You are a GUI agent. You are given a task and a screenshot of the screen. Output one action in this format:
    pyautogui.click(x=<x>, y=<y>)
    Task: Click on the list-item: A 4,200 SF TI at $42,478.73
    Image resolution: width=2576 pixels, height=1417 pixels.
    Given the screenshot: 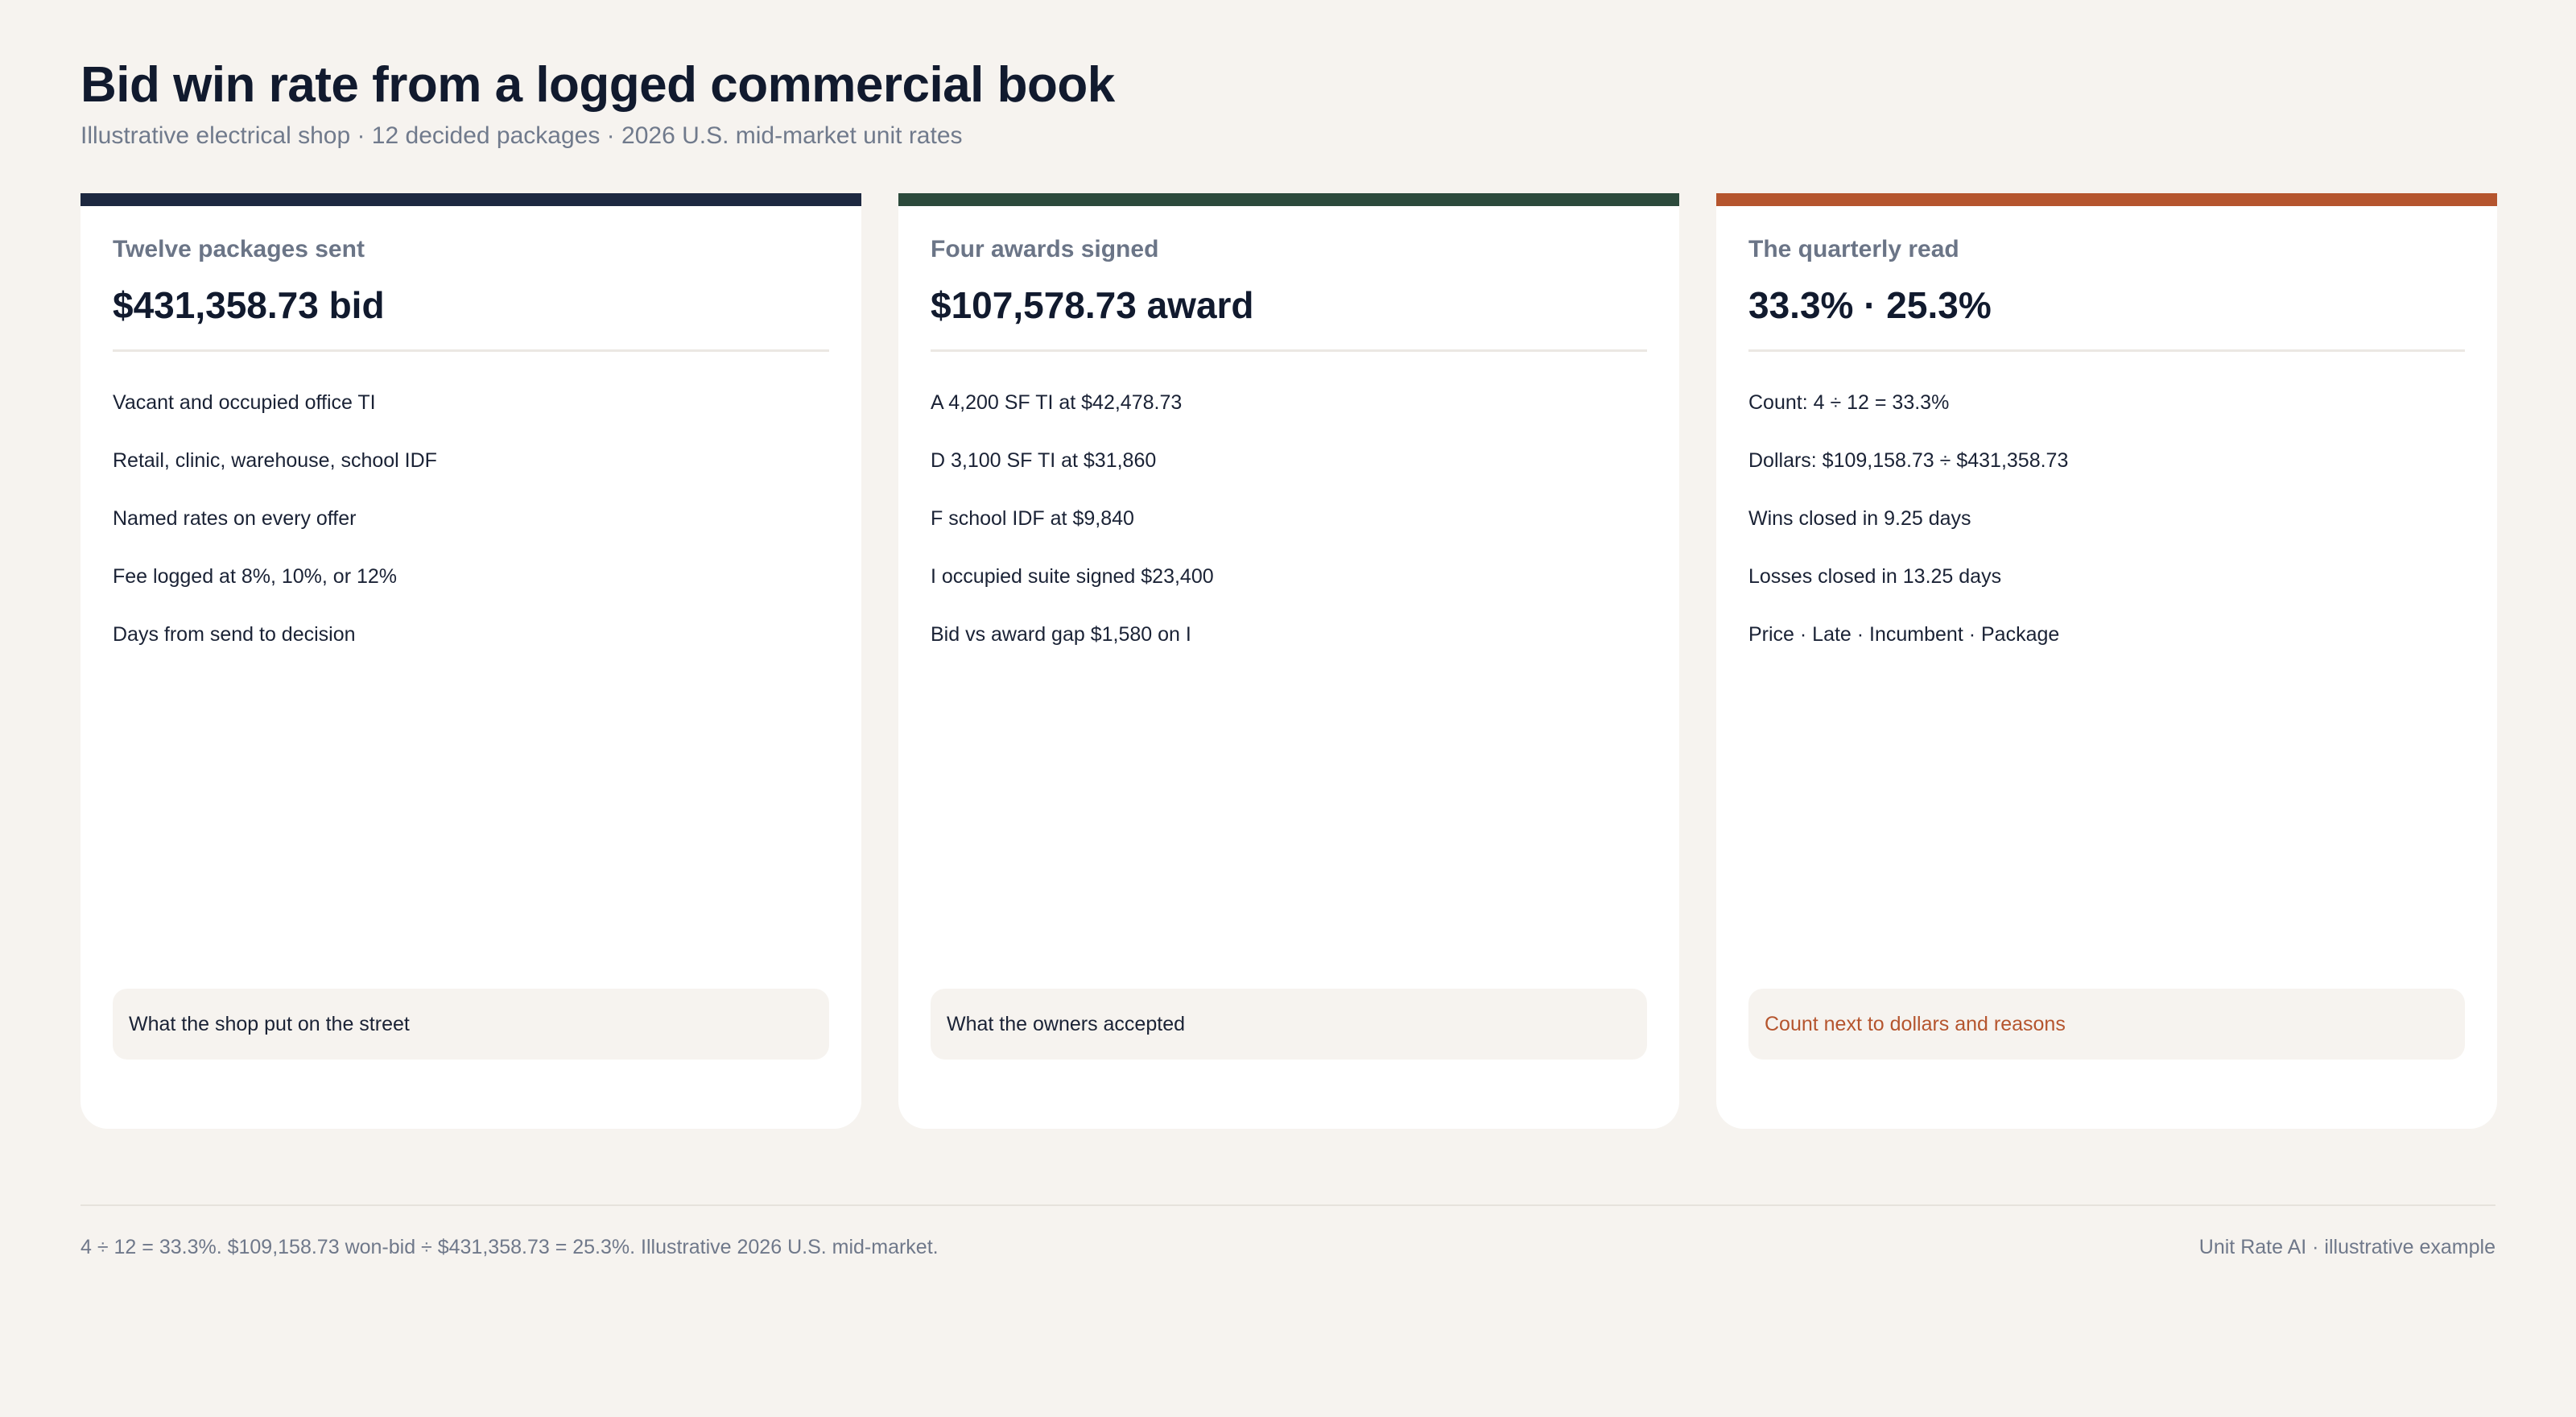 What is the action you would take?
    pyautogui.click(x=1057, y=402)
    